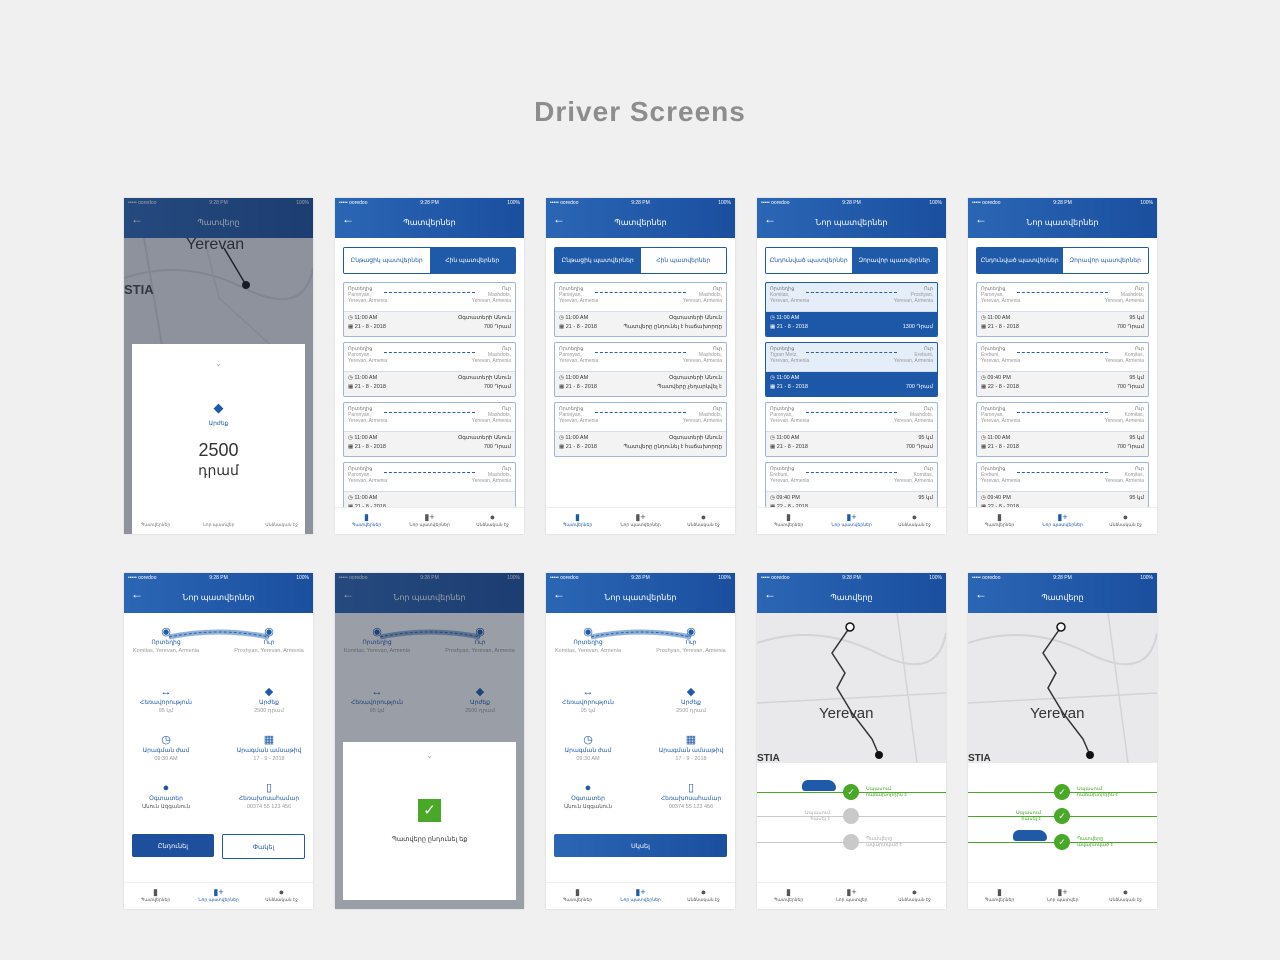 The width and height of the screenshot is (1280, 960). Describe the element at coordinates (429, 222) in the screenshot. I see `header-title: Պատվերներ` at that location.